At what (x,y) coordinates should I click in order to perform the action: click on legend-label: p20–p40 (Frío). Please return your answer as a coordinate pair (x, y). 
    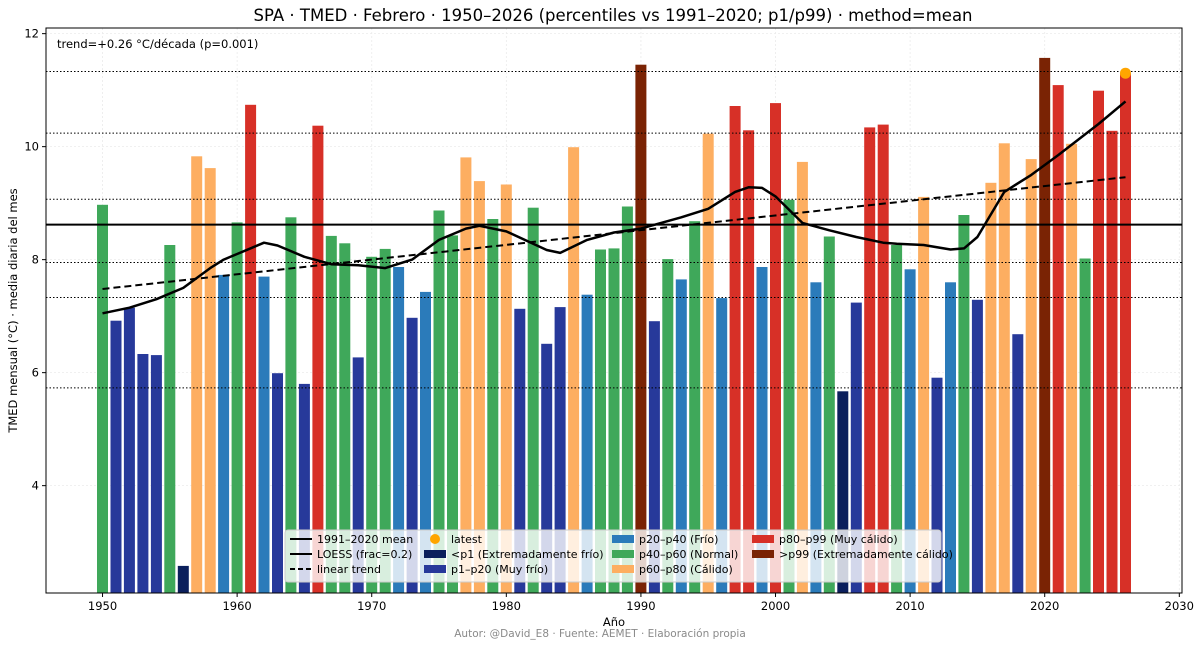
    Looking at the image, I should click on (678, 539).